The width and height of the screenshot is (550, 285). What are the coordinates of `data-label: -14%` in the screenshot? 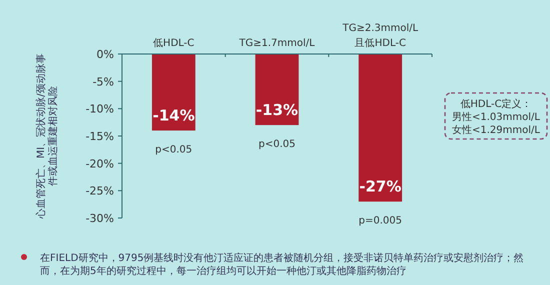 It's located at (173, 115).